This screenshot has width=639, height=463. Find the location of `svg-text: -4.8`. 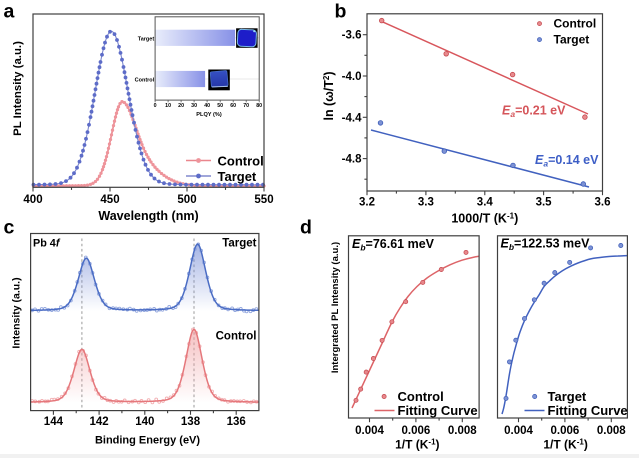

svg-text: -4.8 is located at coordinates (352, 160).